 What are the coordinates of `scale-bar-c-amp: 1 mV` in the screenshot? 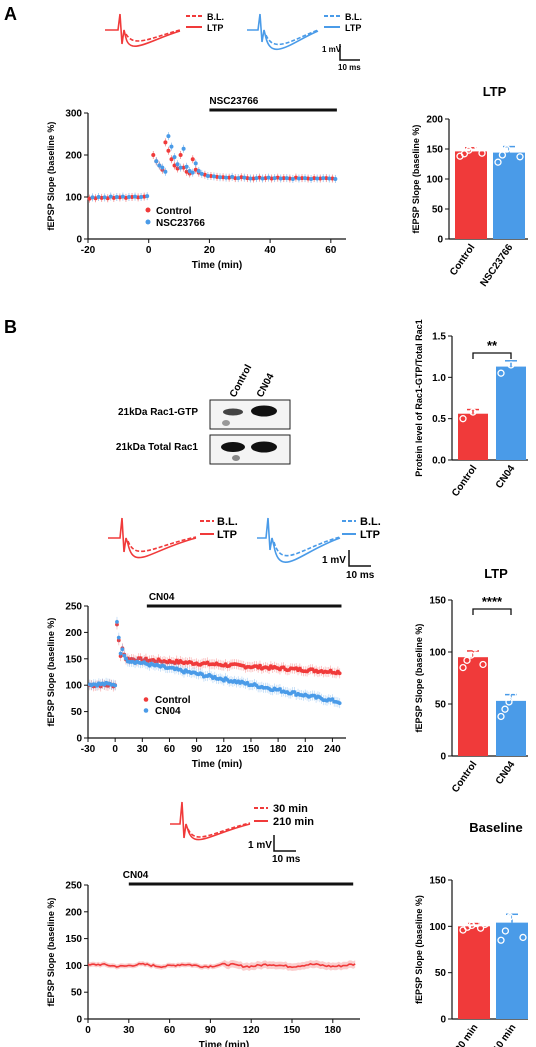 It's located at (260, 845).